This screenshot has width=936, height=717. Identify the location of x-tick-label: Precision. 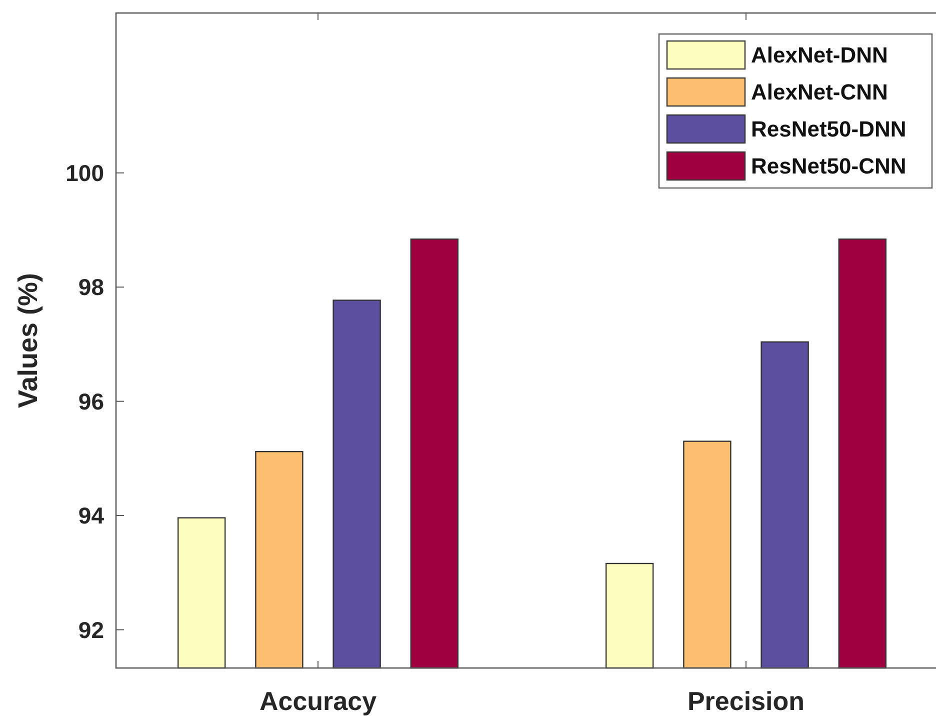
(746, 701).